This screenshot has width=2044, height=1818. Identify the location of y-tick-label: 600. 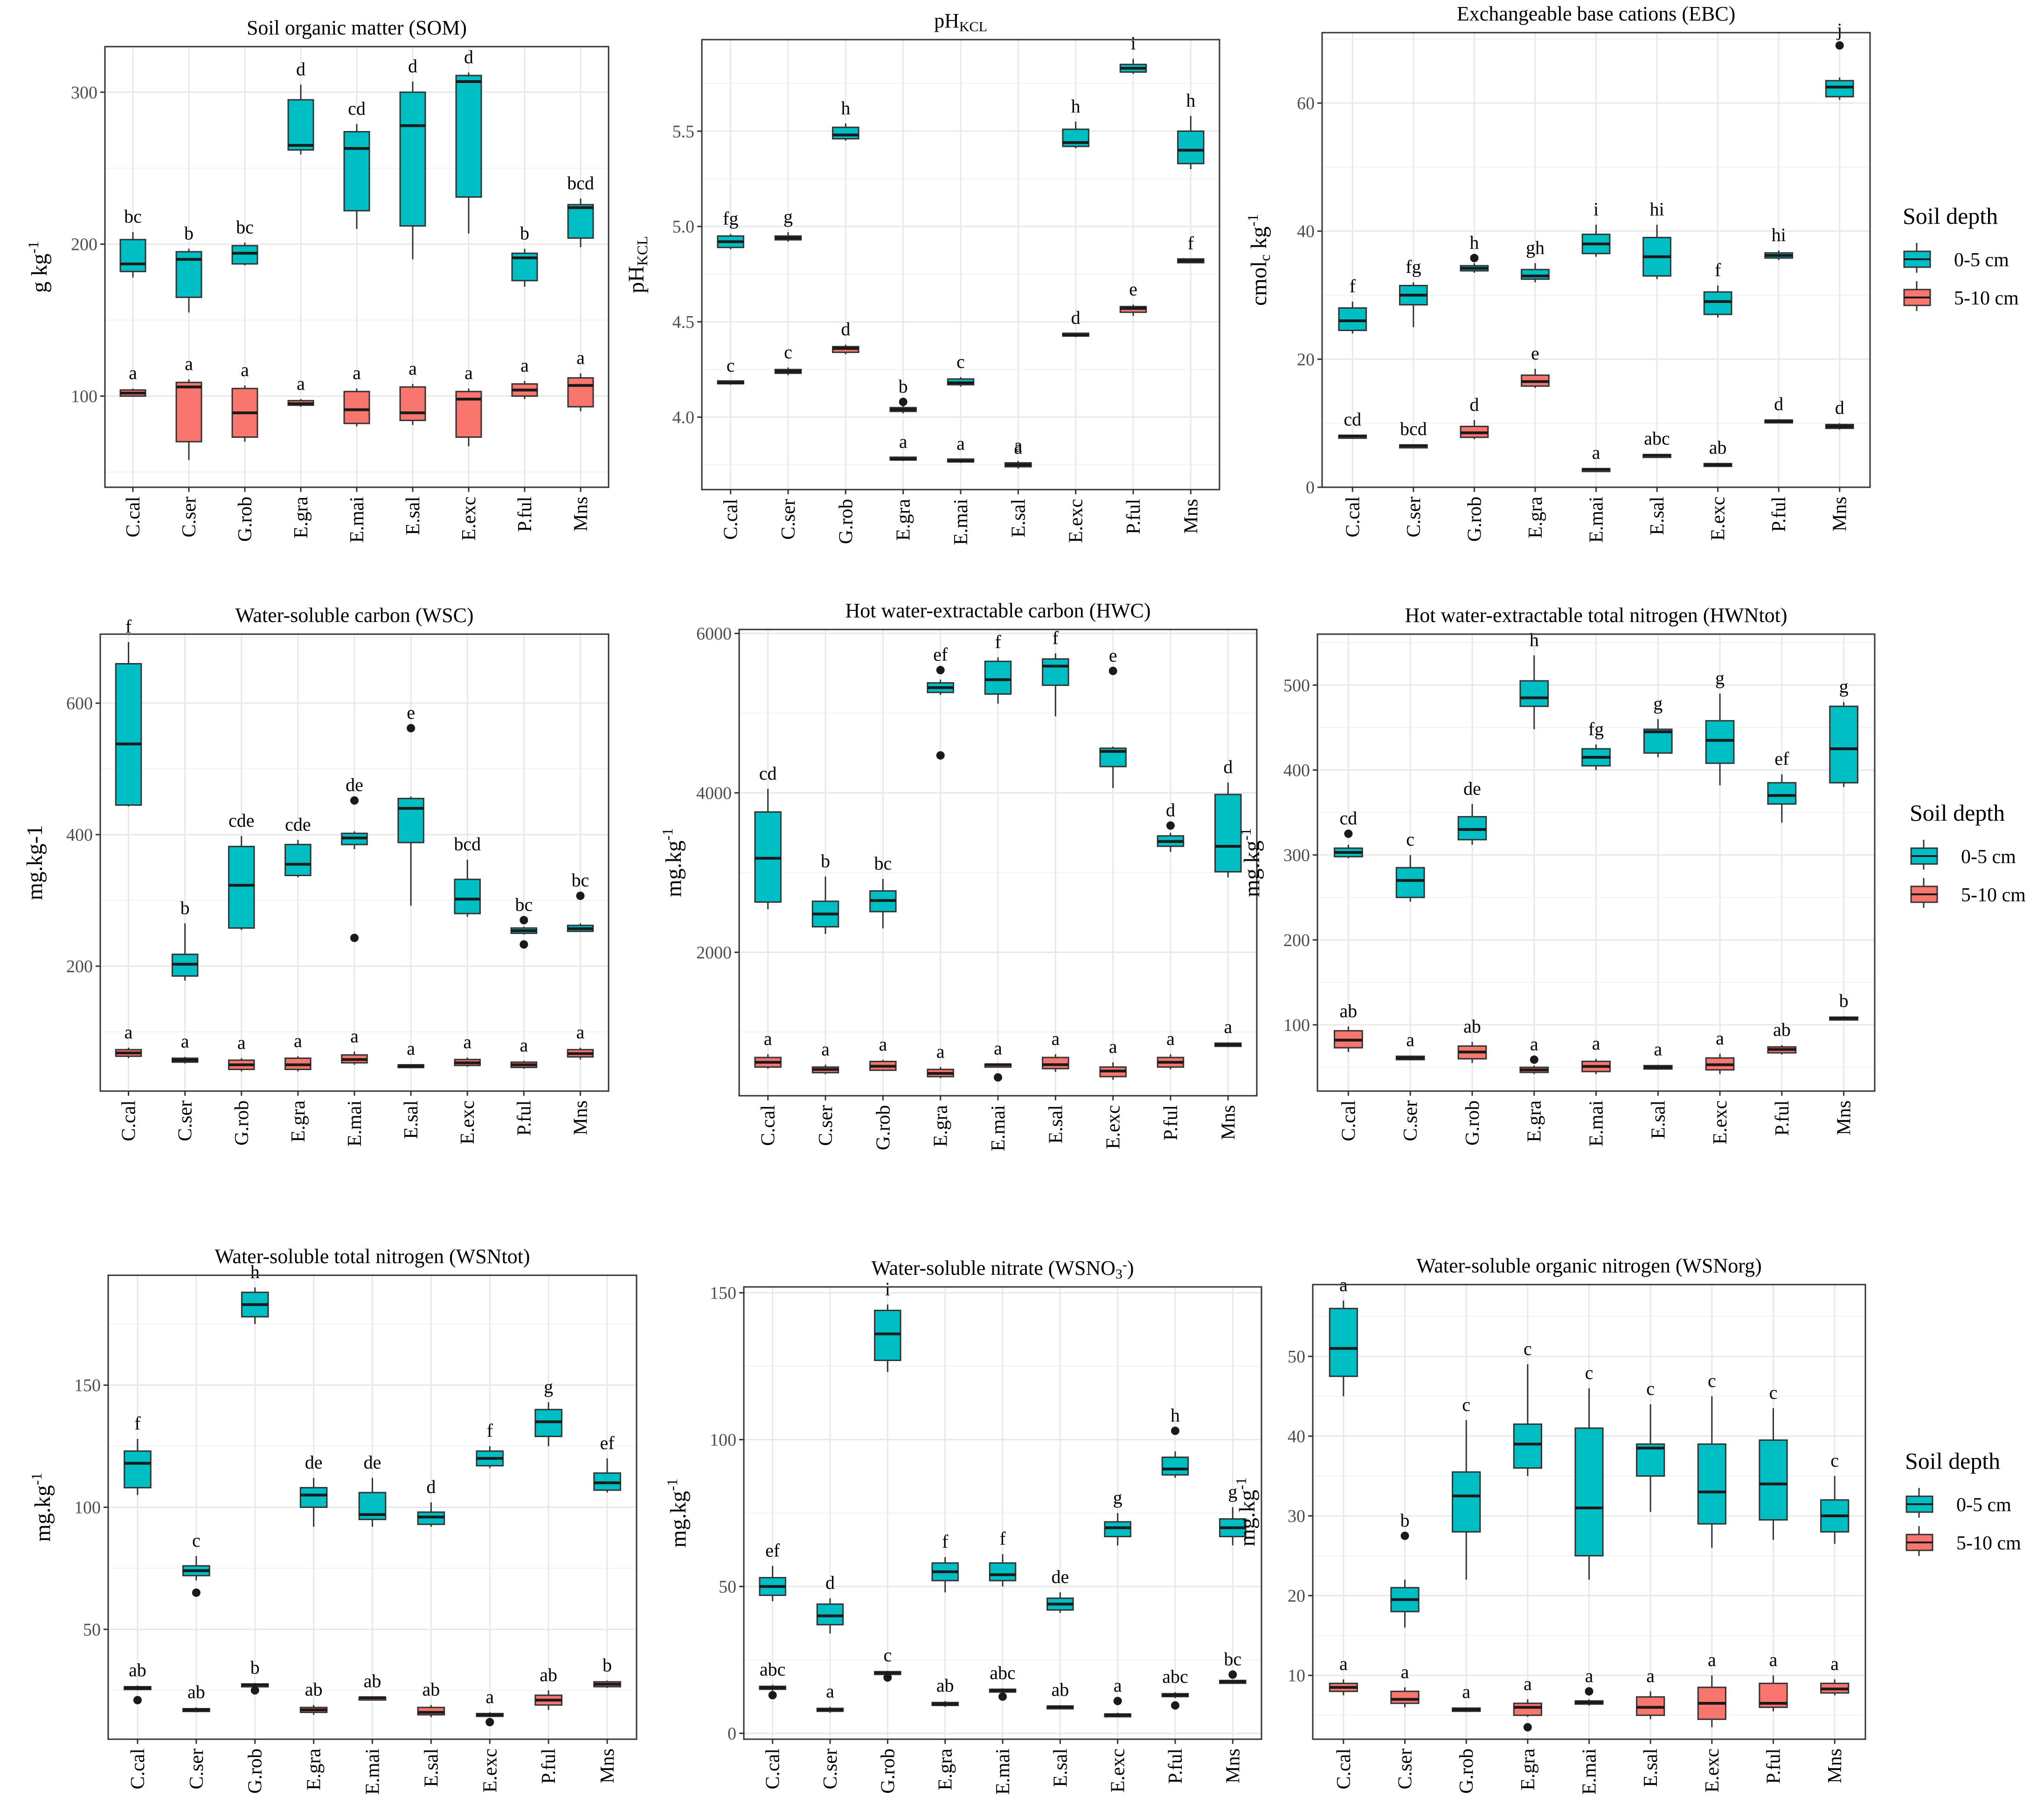
(79, 703).